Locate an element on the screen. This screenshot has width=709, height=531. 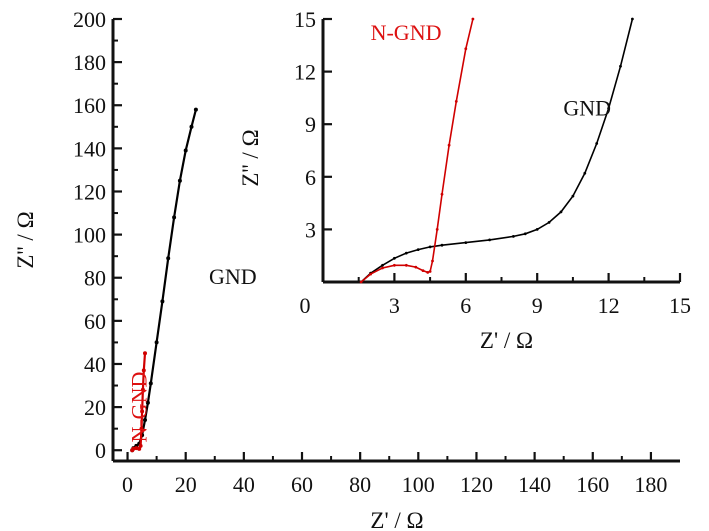
inset-label-n-gnd: N-GND is located at coordinates (406, 32).